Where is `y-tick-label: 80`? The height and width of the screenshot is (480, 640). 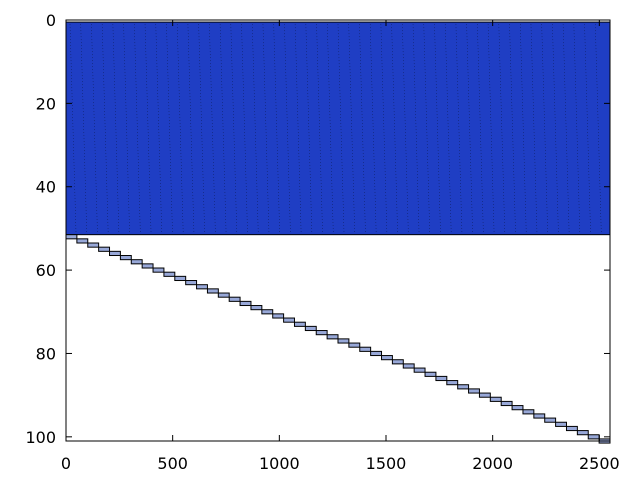 y-tick-label: 80 is located at coordinates (46, 353).